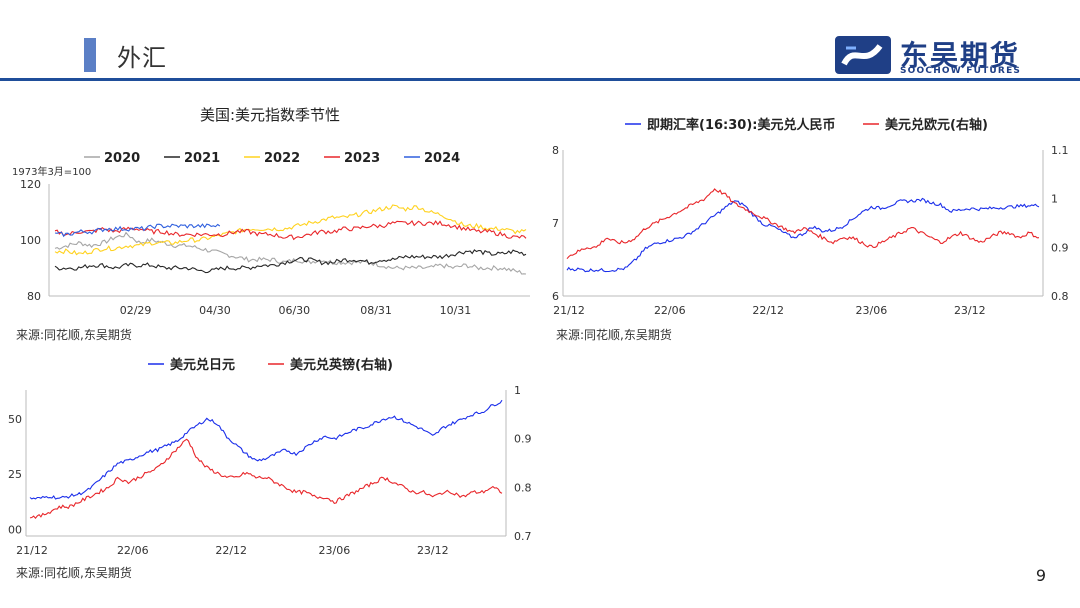 This screenshot has width=1080, height=608. What do you see at coordinates (15, 529) in the screenshot?
I see `chart3-ytick: 100` at bounding box center [15, 529].